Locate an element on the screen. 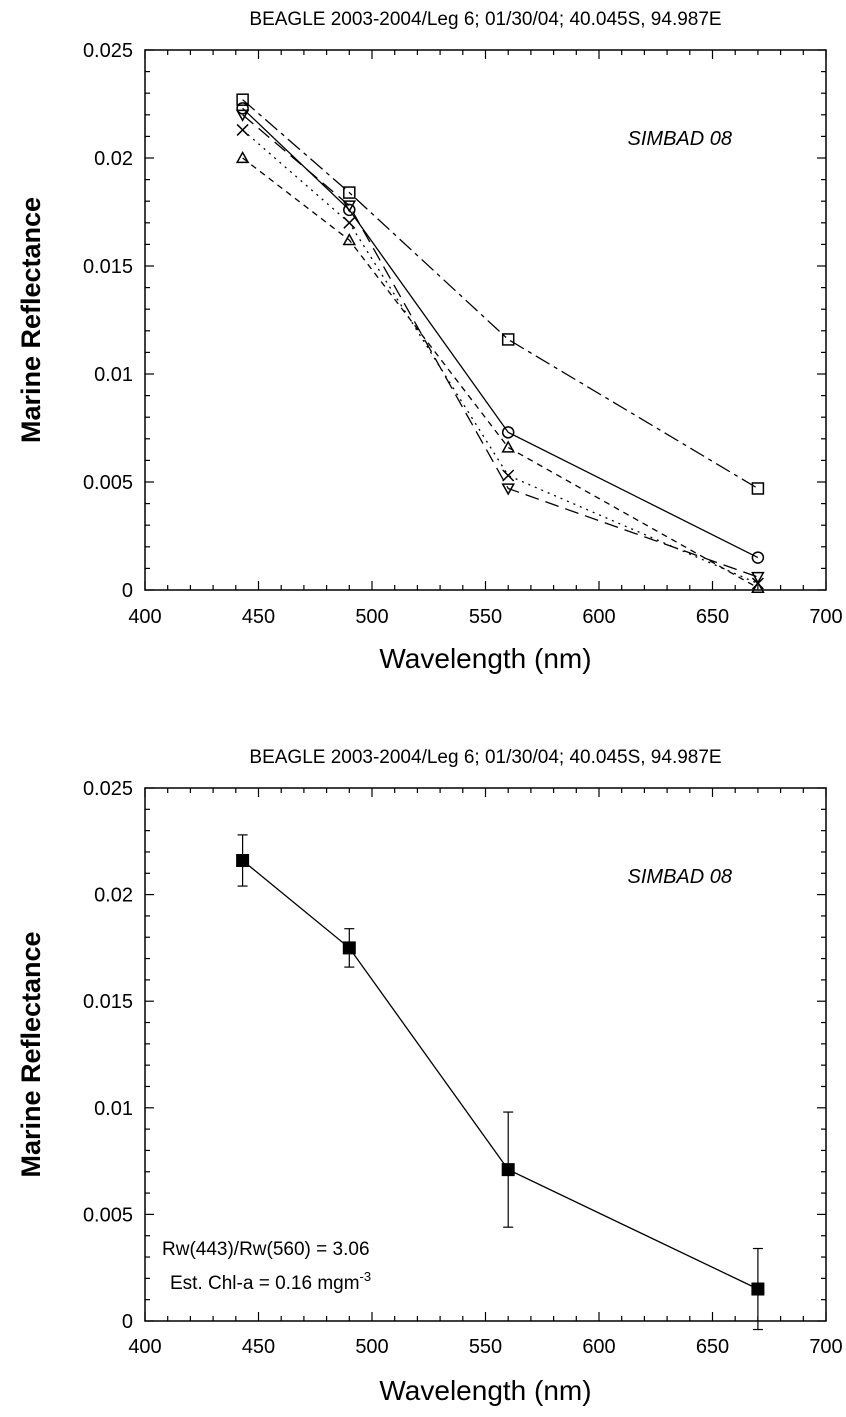  chl-note: Est. Chl-a = 0.16 mgm-3 is located at coordinates (270, 1281).